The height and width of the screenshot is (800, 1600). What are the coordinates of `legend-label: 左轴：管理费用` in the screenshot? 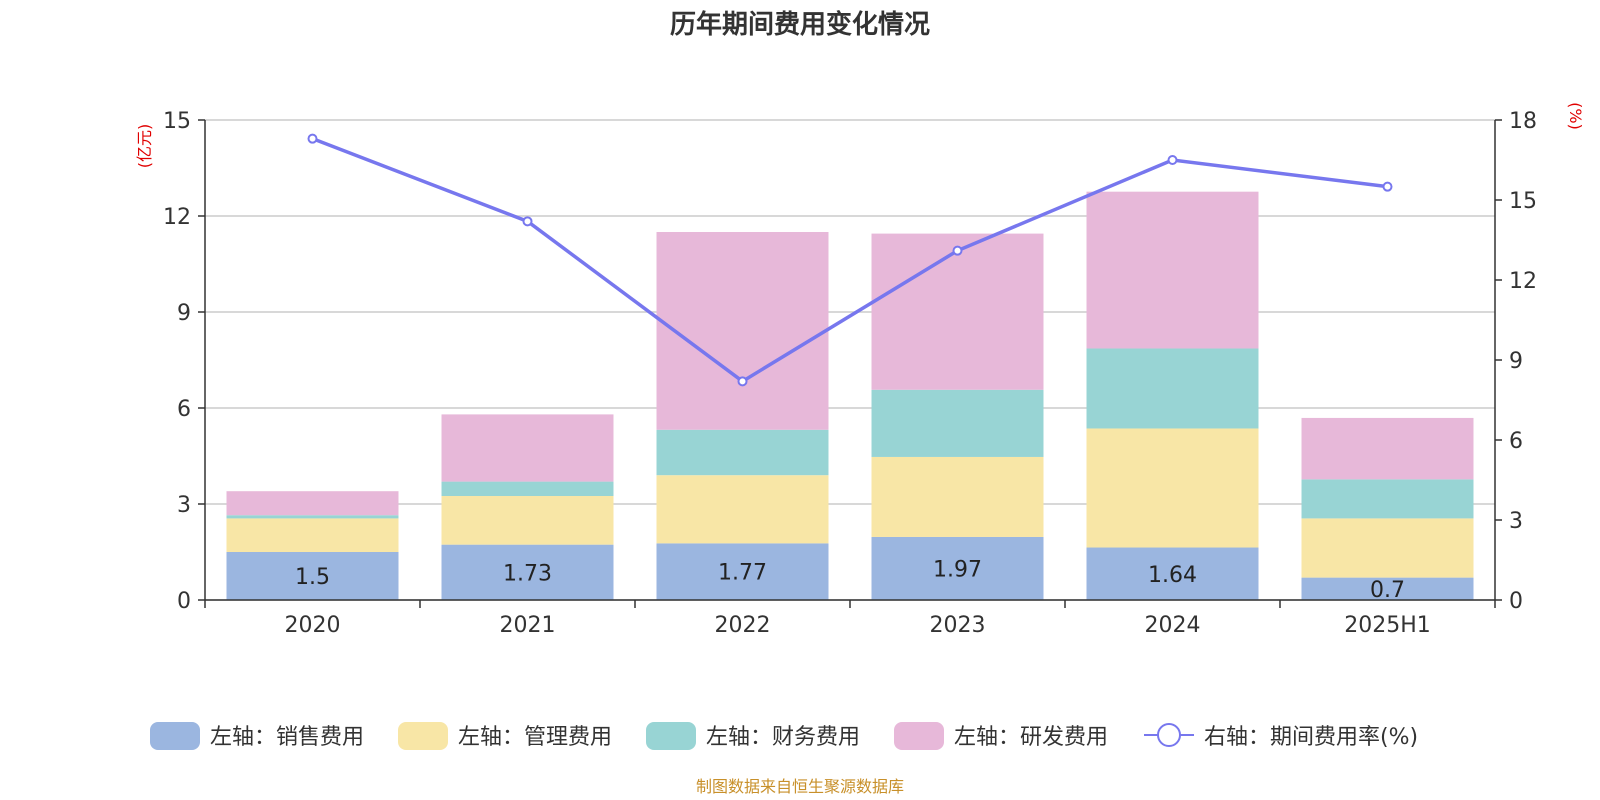 It's located at (535, 737).